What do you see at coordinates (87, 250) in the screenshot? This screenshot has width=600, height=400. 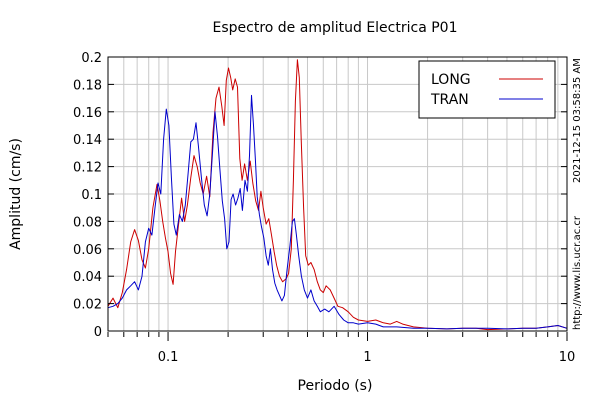 I see `y-tick-label: 0.06` at bounding box center [87, 250].